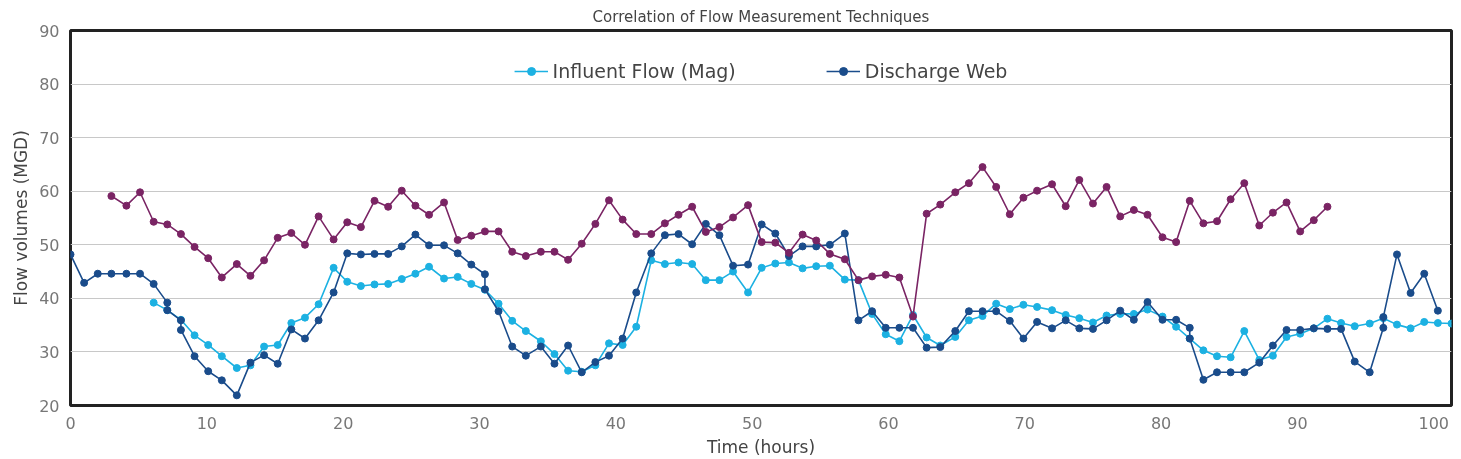 This screenshot has height=459, width=1461. I want to click on legend-label: Influent Flow (Mag), so click(644, 71).